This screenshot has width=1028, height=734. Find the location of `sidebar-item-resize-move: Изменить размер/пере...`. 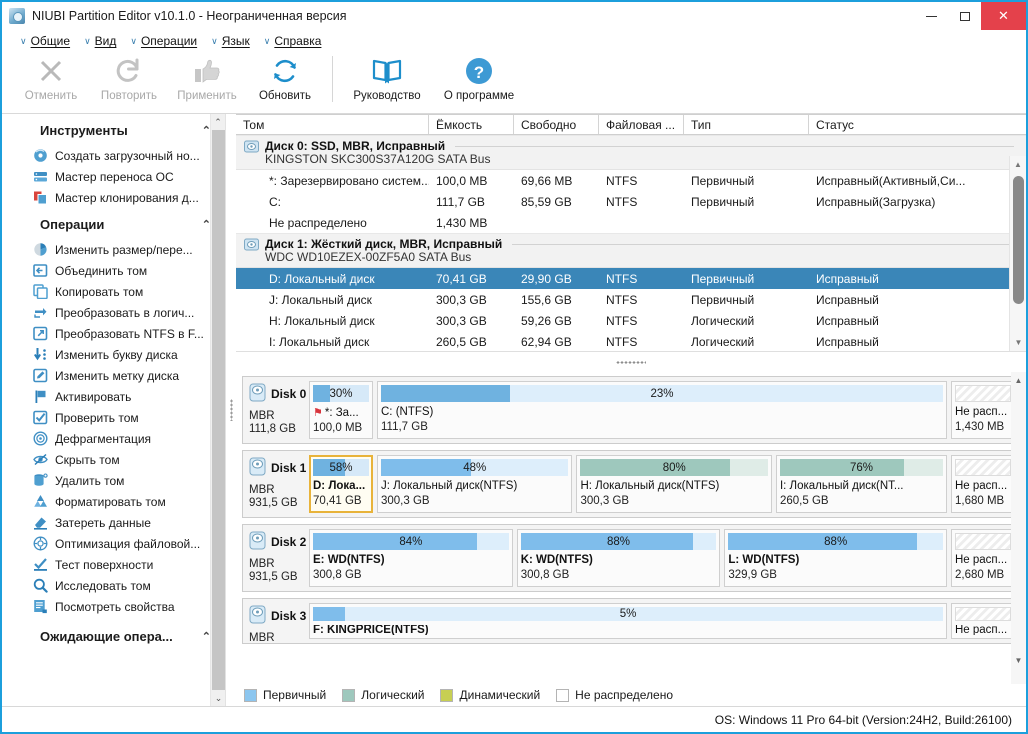

sidebar-item-resize-move: Изменить размер/пере... is located at coordinates (117, 249).